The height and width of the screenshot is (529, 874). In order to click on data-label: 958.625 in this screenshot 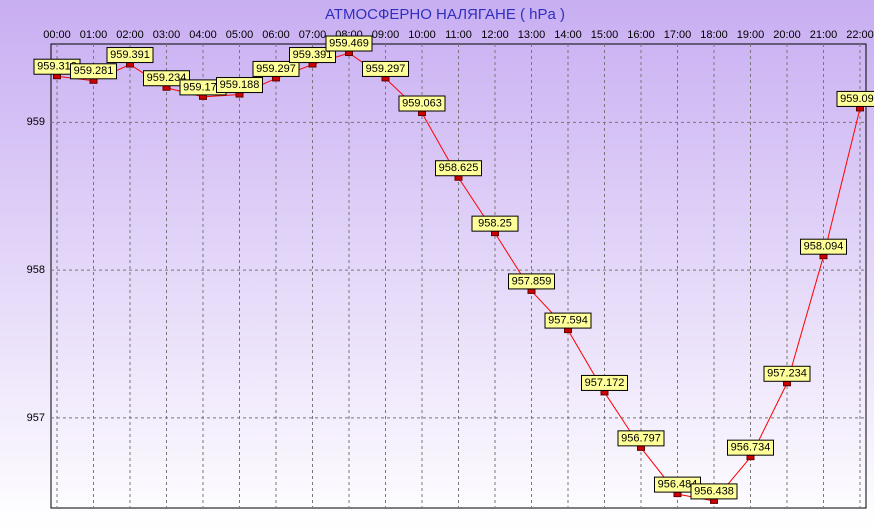, I will do `click(459, 168)`.